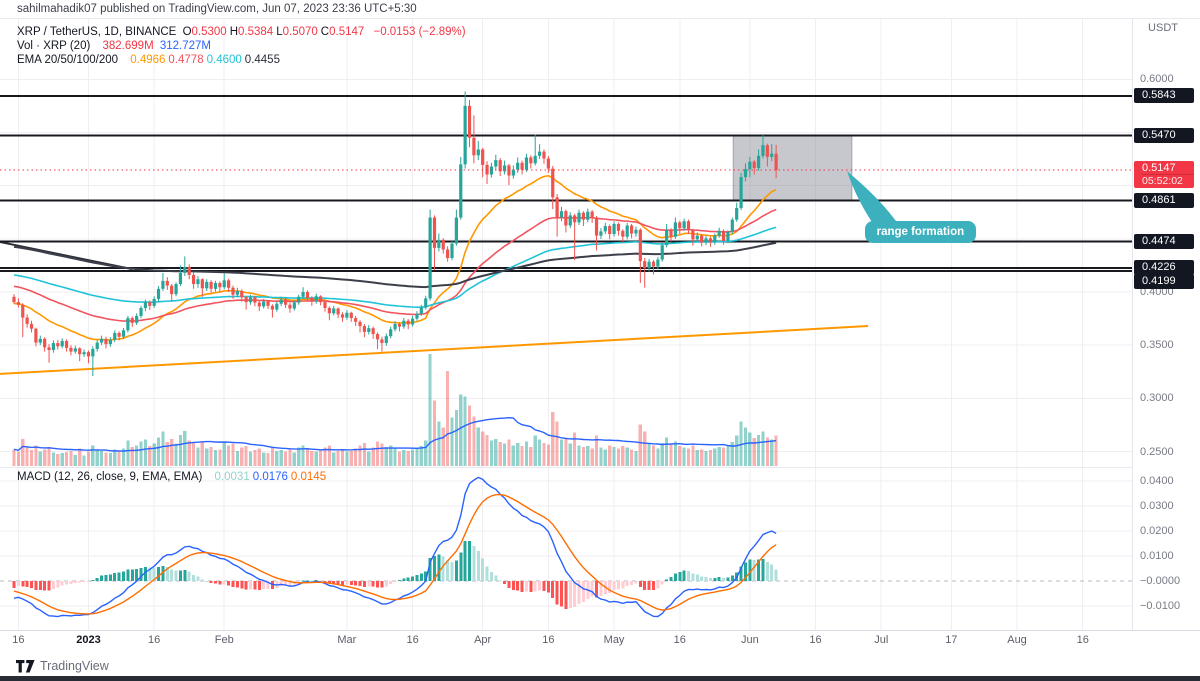 The width and height of the screenshot is (1200, 681). What do you see at coordinates (347, 640) in the screenshot?
I see `time-axis-label: Mar` at bounding box center [347, 640].